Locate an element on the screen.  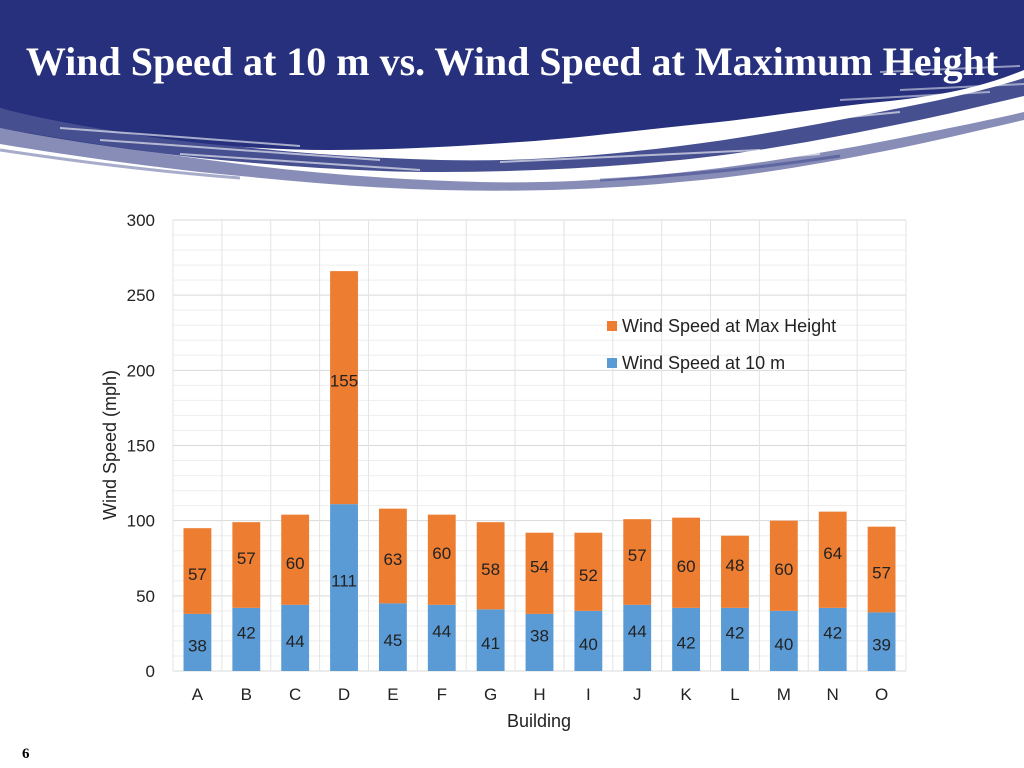
bar-max-height-M is located at coordinates (783, 565).